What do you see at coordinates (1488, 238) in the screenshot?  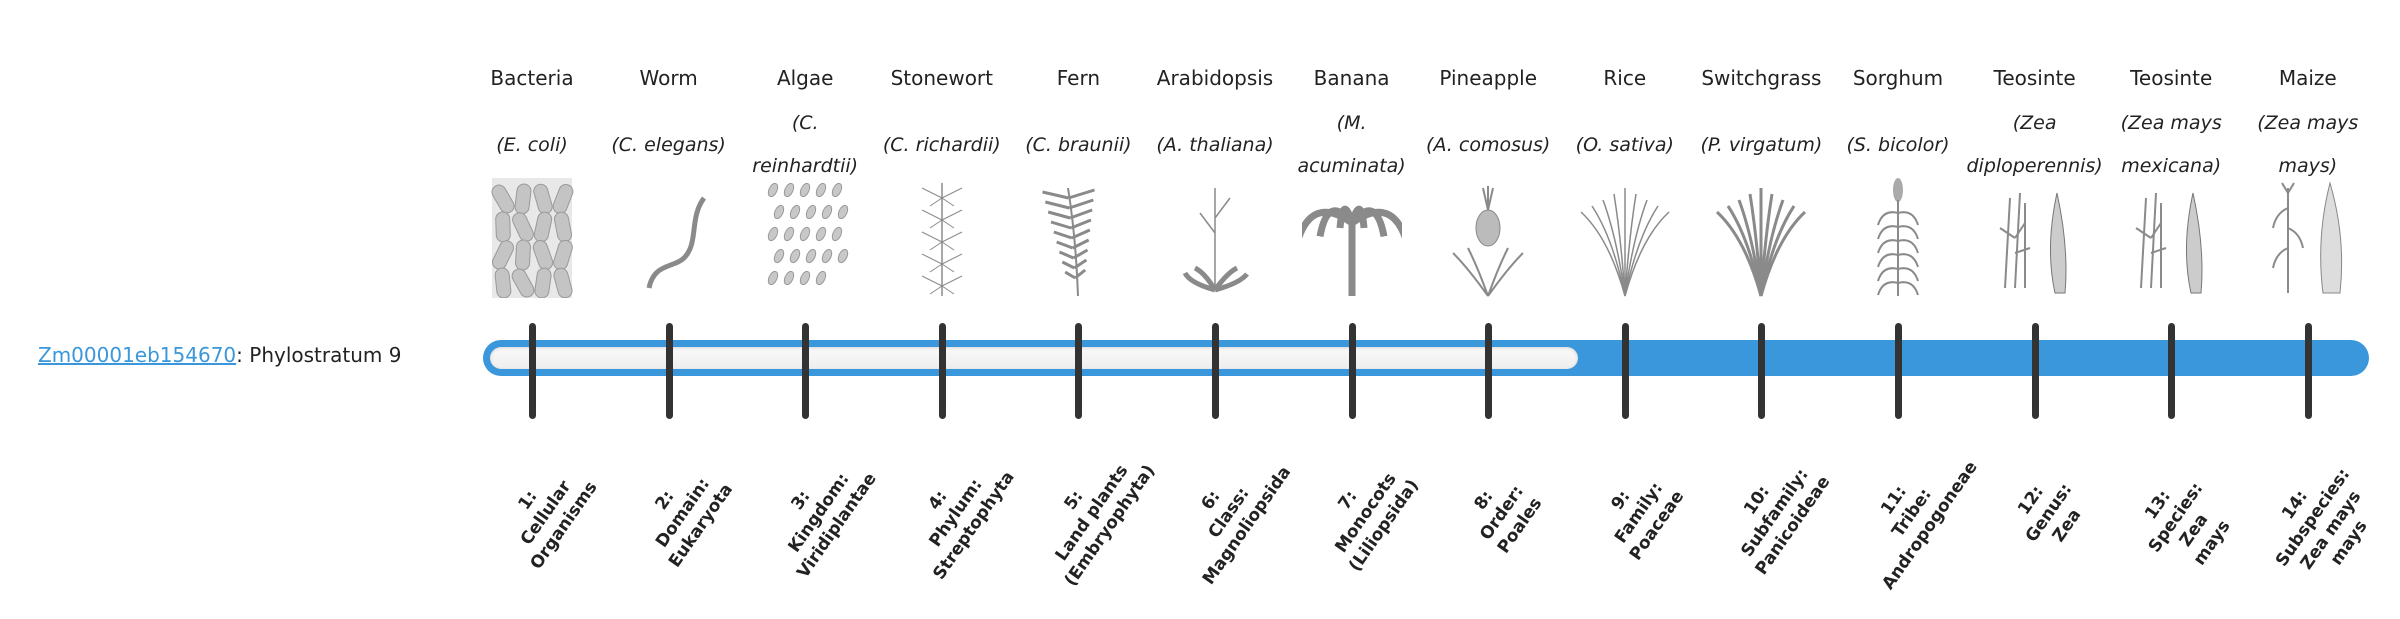 I see `pineapple-icon` at bounding box center [1488, 238].